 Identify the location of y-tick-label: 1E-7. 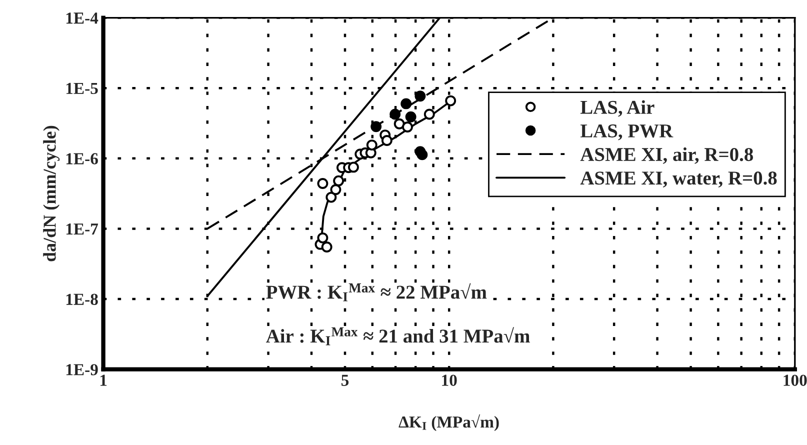
(82, 229).